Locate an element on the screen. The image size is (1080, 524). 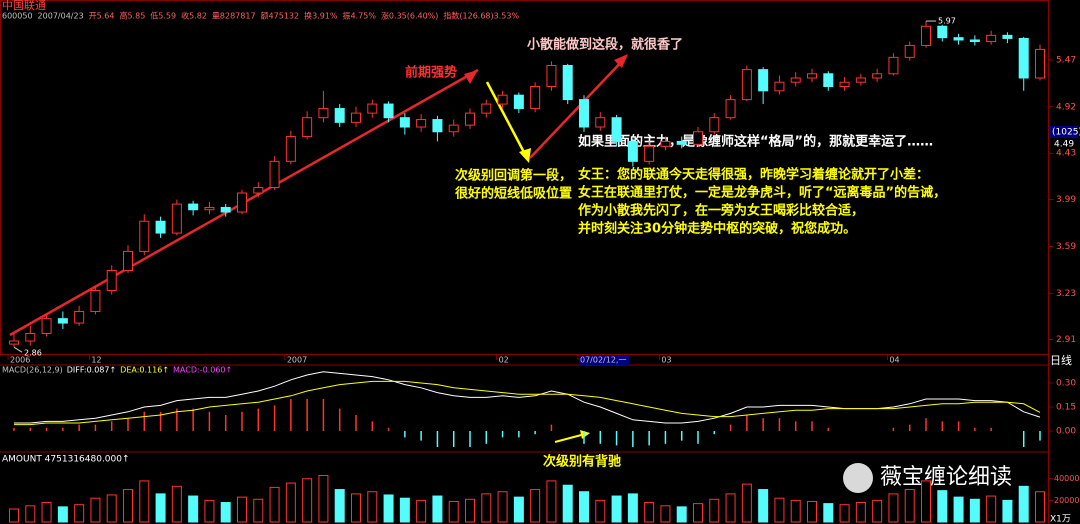
x-tick-label: 2006 is located at coordinates (20, 360).